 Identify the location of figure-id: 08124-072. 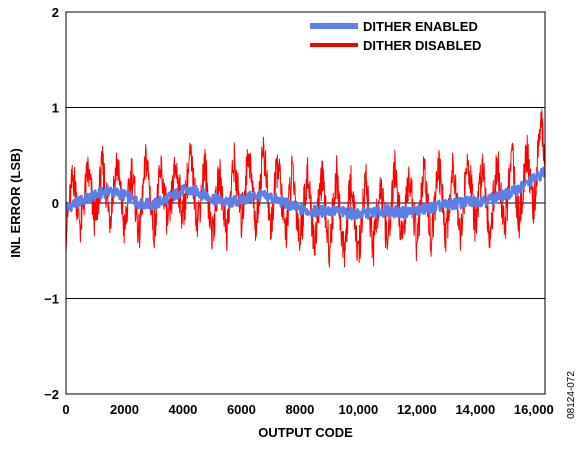
(571, 395).